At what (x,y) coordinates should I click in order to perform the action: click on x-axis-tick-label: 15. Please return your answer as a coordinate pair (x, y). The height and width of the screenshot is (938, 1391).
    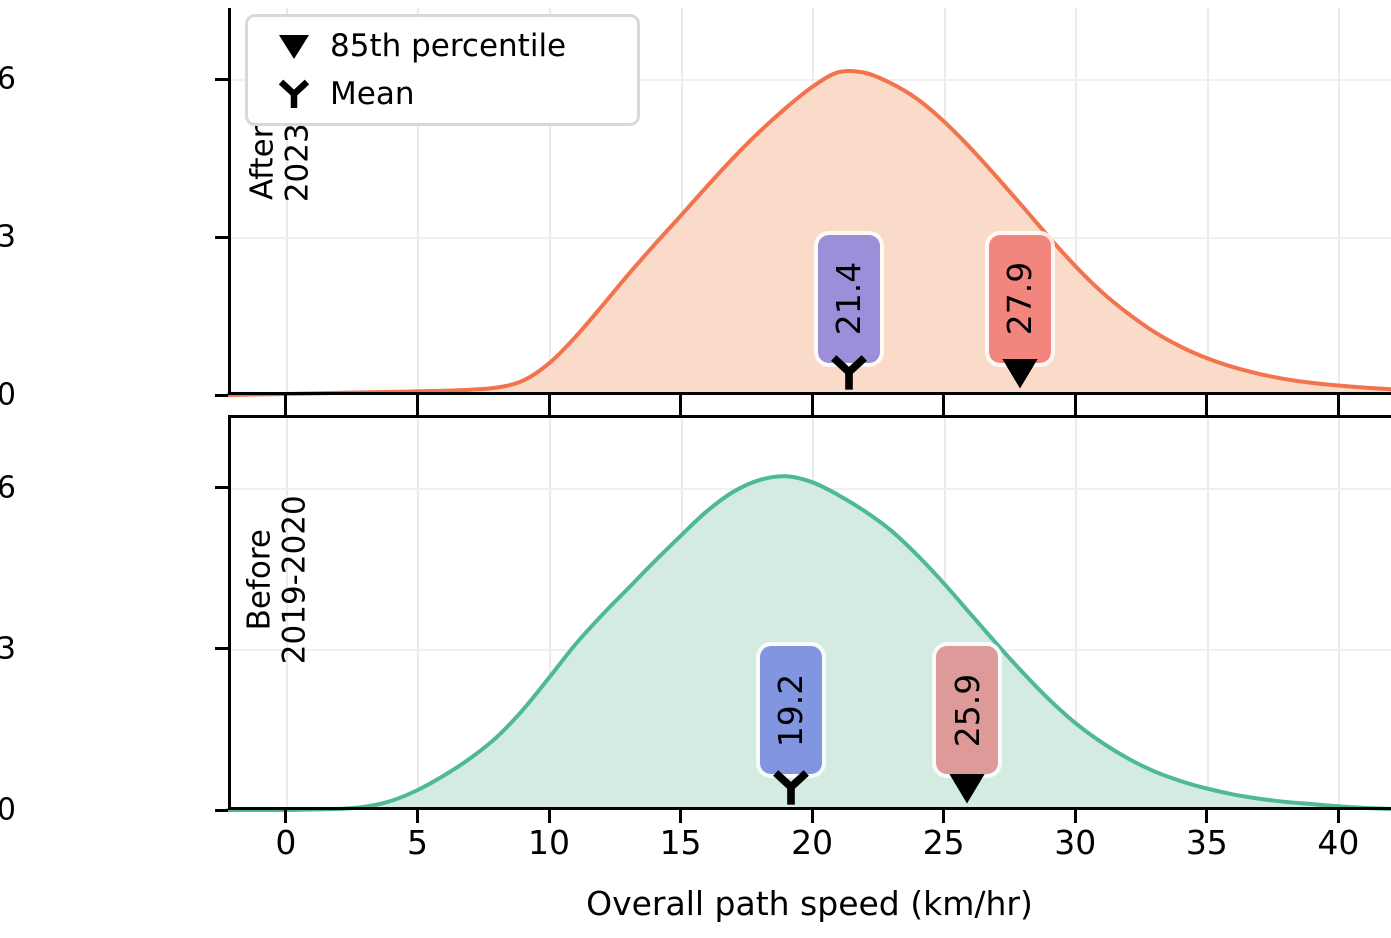
    Looking at the image, I should click on (680, 842).